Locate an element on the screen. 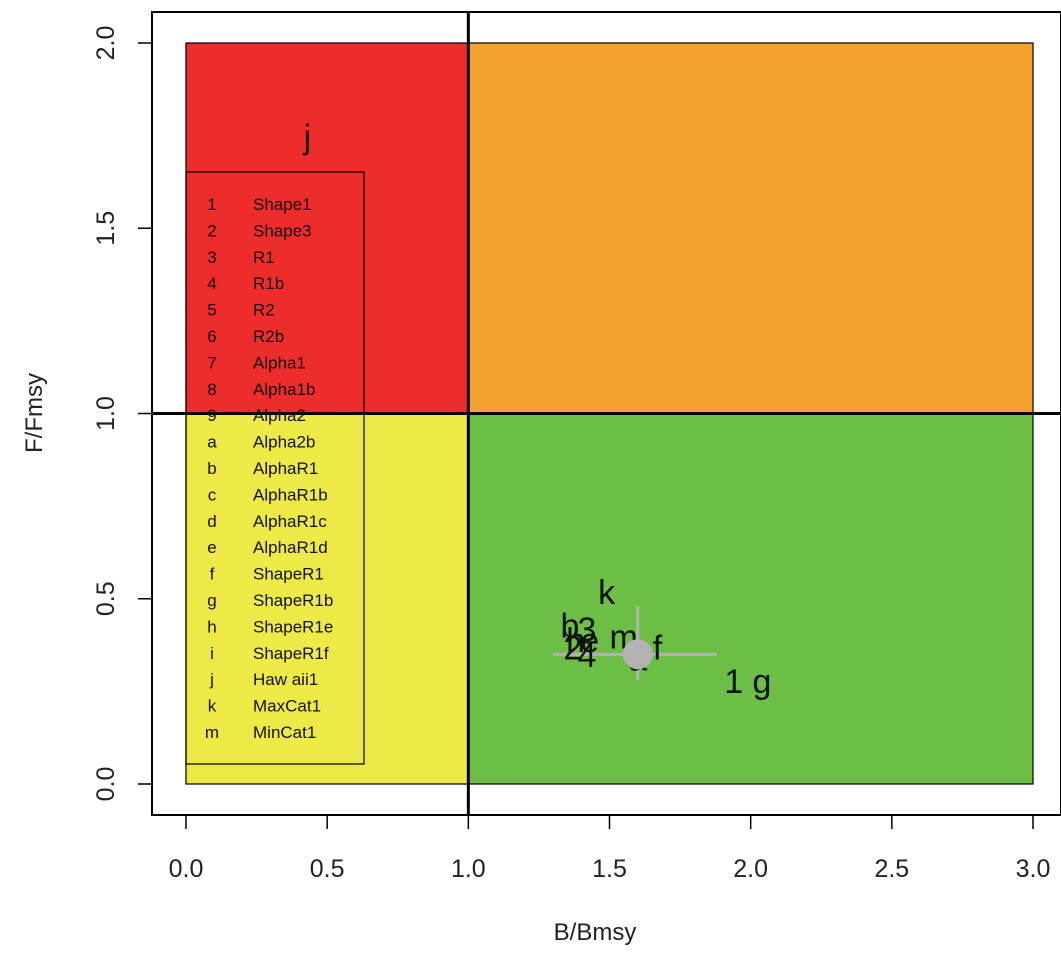  x-tick-label: 3.0 is located at coordinates (1033, 869).